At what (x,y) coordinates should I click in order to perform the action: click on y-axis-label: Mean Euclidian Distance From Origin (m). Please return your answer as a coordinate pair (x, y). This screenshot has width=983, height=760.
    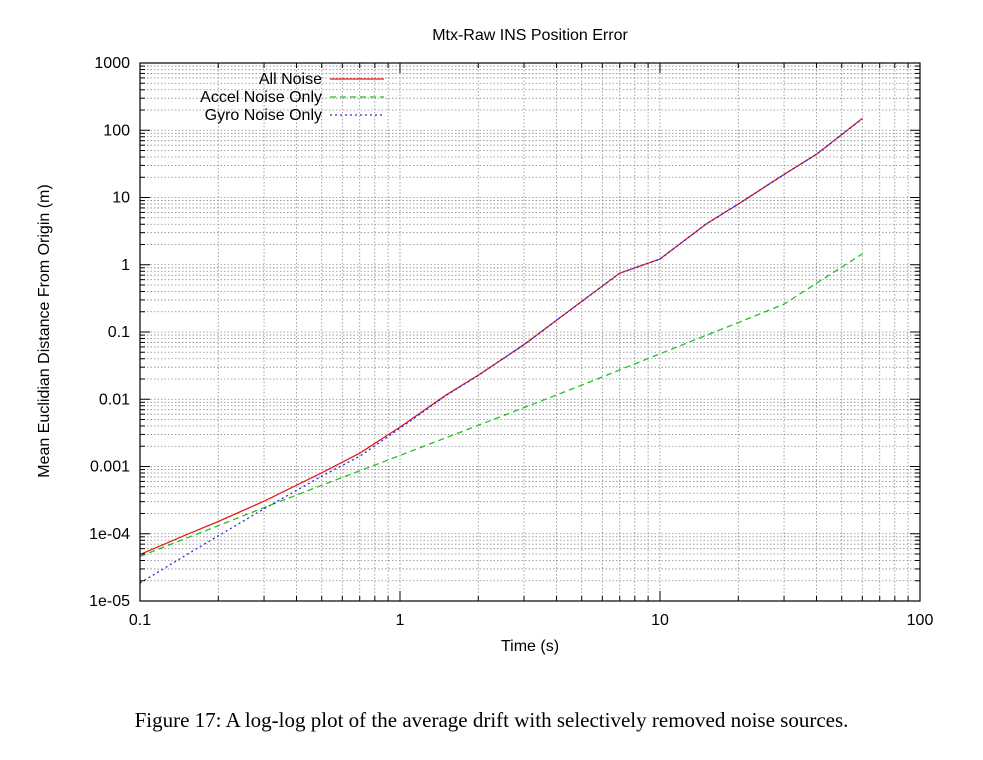
    Looking at the image, I should click on (44, 330).